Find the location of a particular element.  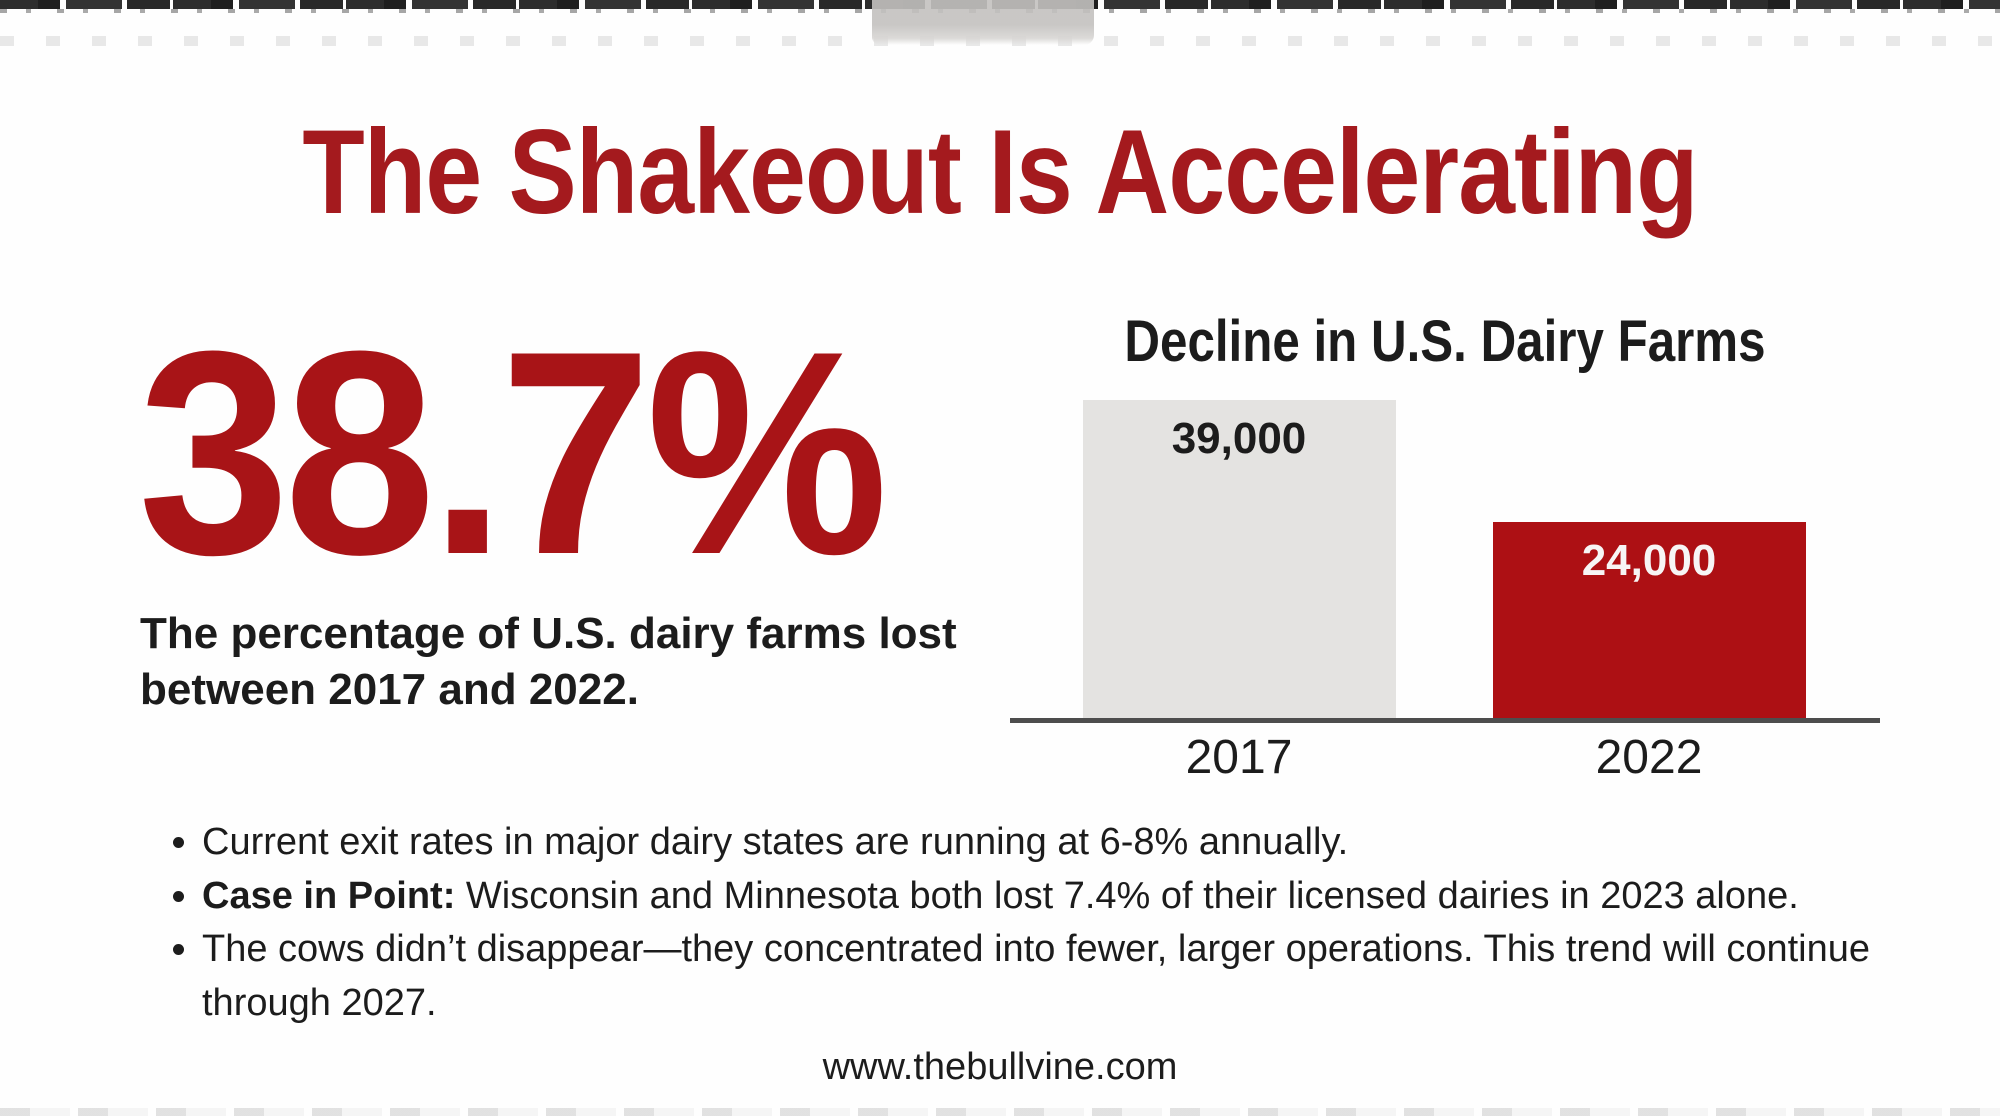

x-axis-line is located at coordinates (1445, 720).